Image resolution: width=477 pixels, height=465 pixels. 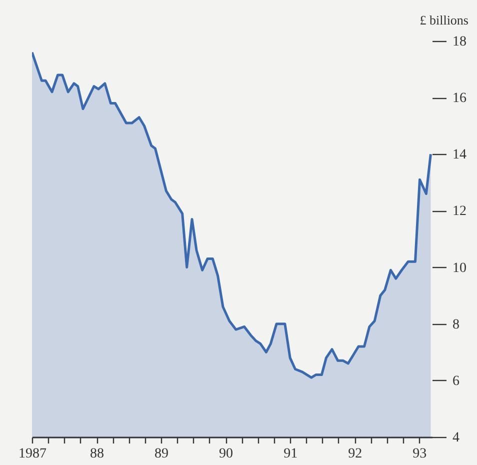 I want to click on y-tick-label: 6, so click(x=456, y=381).